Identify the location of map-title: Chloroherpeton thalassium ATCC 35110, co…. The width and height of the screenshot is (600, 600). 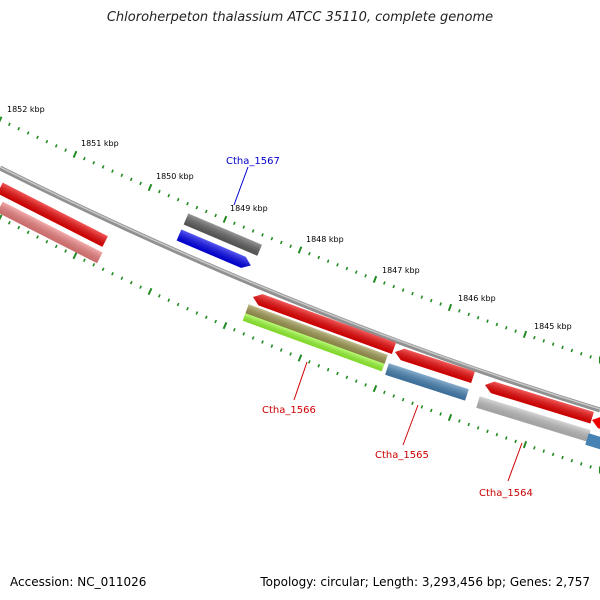
(300, 17).